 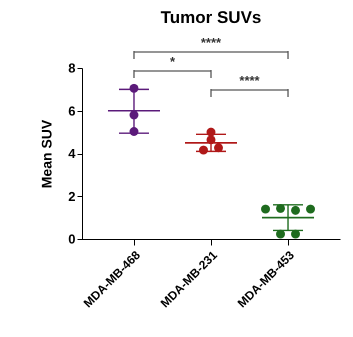 What do you see at coordinates (46, 153) in the screenshot?
I see `y-axis-title: Mean SUV` at bounding box center [46, 153].